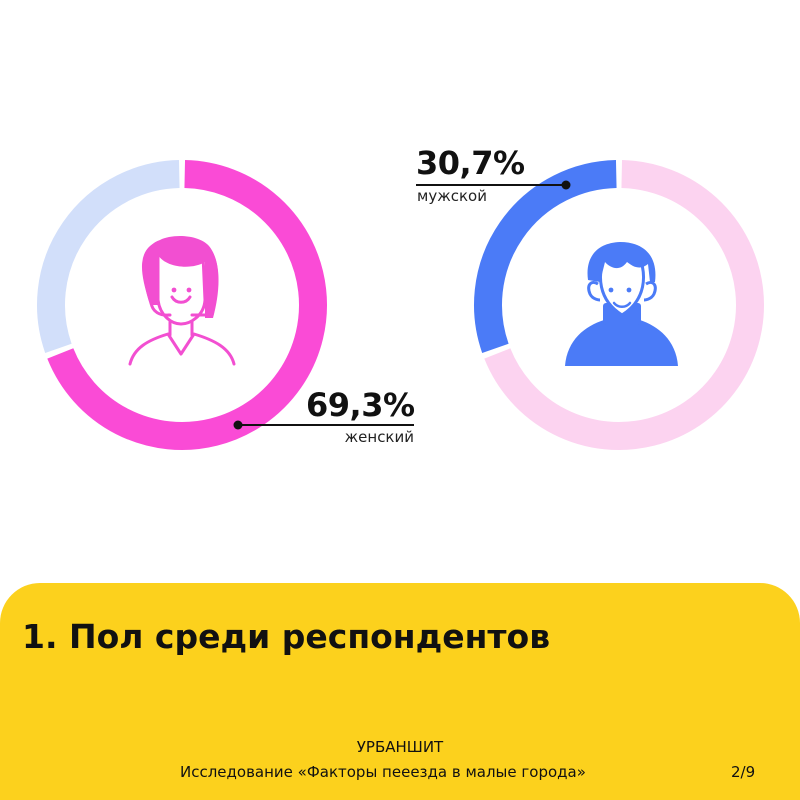 The height and width of the screenshot is (800, 800). I want to click on section-title: 1. Пол среди респондентов, so click(286, 636).